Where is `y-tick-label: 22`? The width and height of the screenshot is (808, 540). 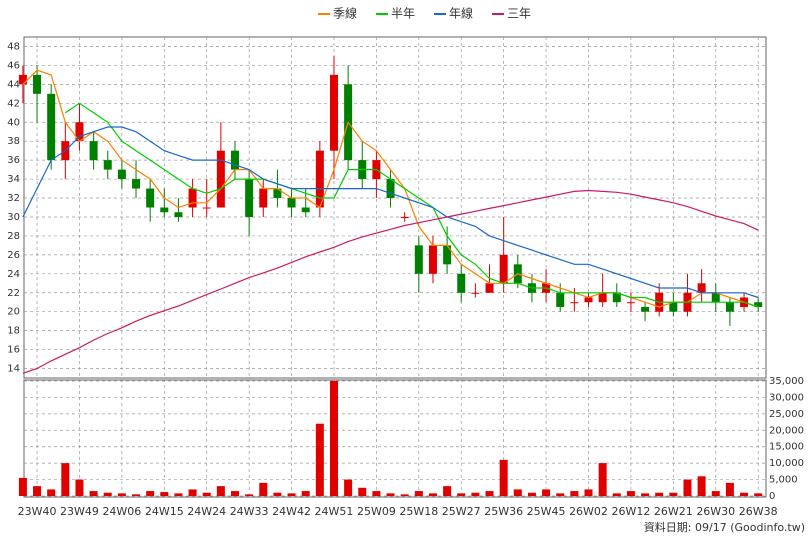 y-tick-label: 22 is located at coordinates (13, 293).